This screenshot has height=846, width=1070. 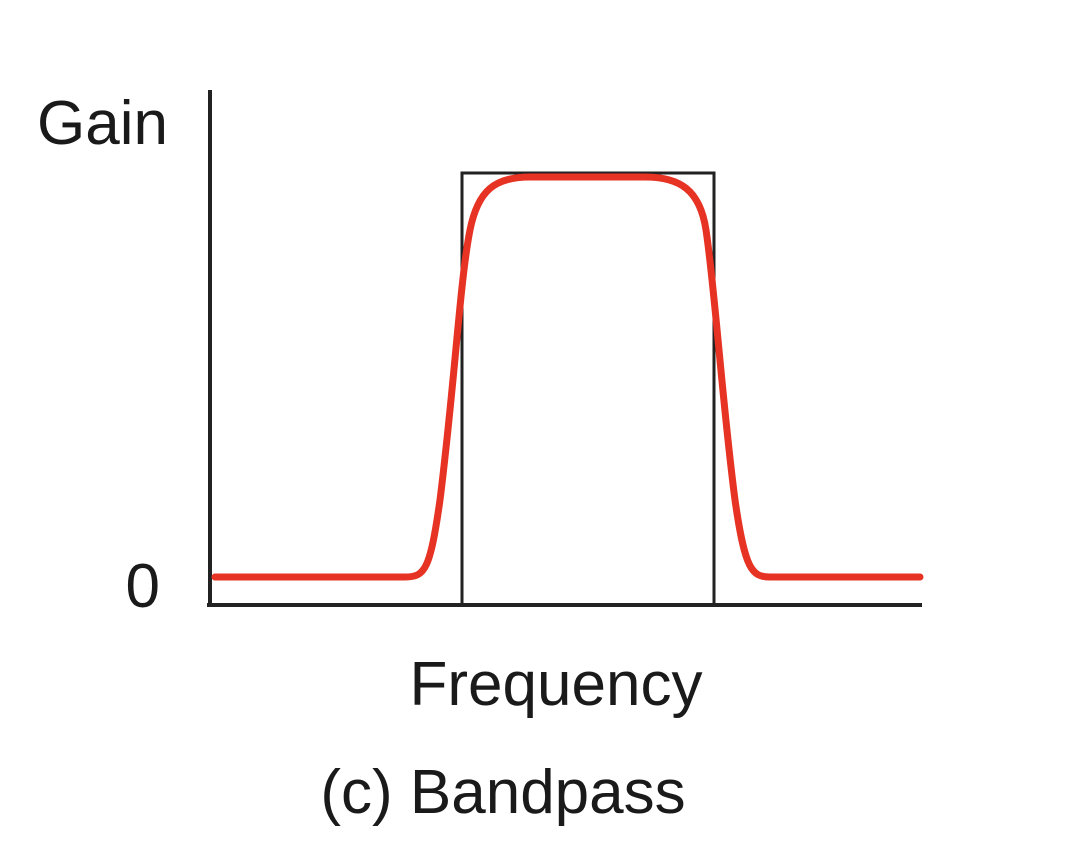 I want to click on x-axis-label: Frequency, so click(x=556, y=684).